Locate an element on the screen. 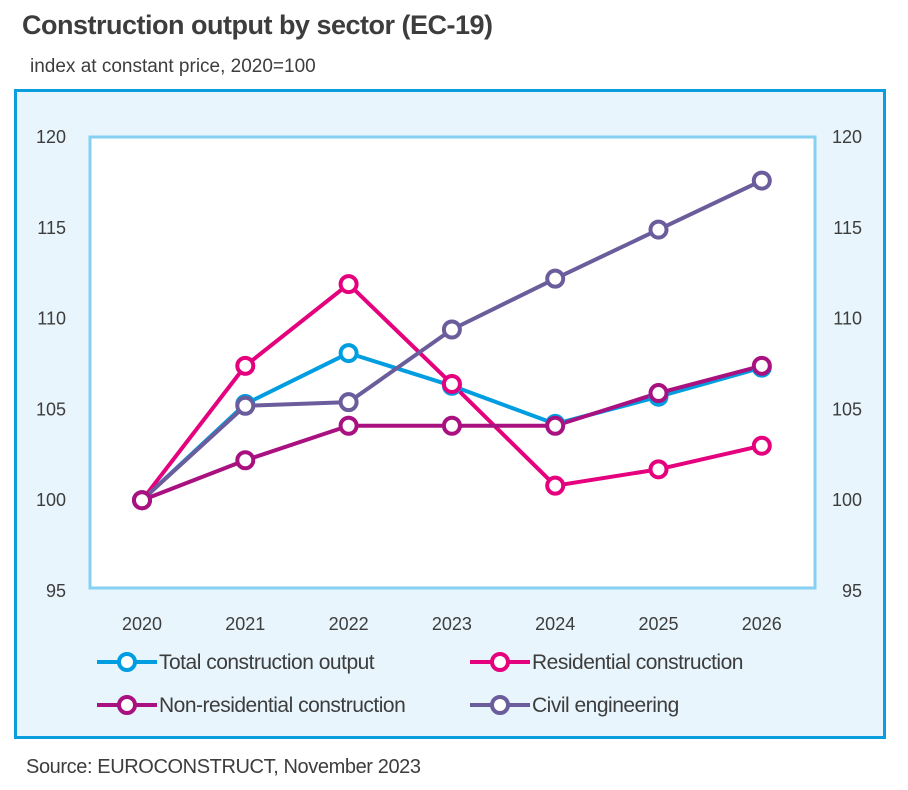  legend-item: Civil engineering is located at coordinates (574, 705).